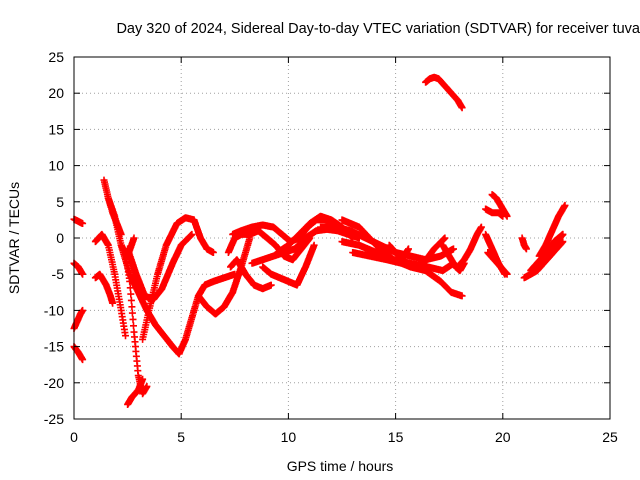 The height and width of the screenshot is (480, 640). I want to click on y-tick-label: 5, so click(60, 202).